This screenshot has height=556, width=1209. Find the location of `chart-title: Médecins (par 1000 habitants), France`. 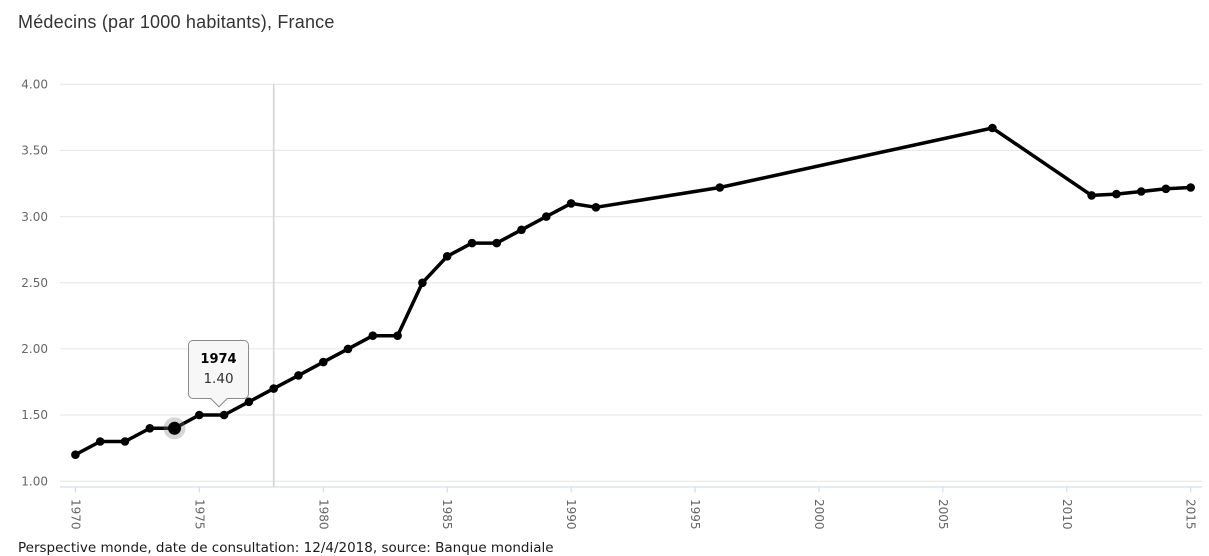

chart-title: Médecins (par 1000 habitants), France is located at coordinates (176, 22).